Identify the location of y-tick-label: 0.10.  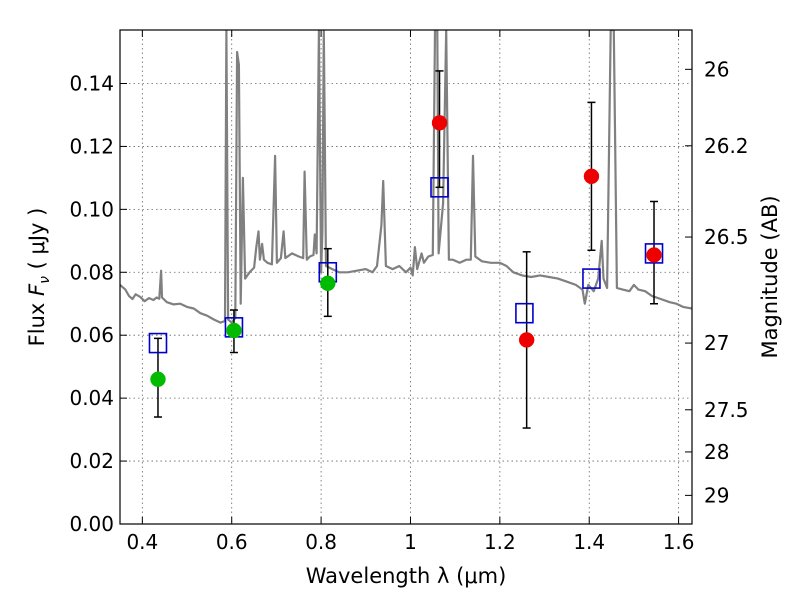
(91, 209).